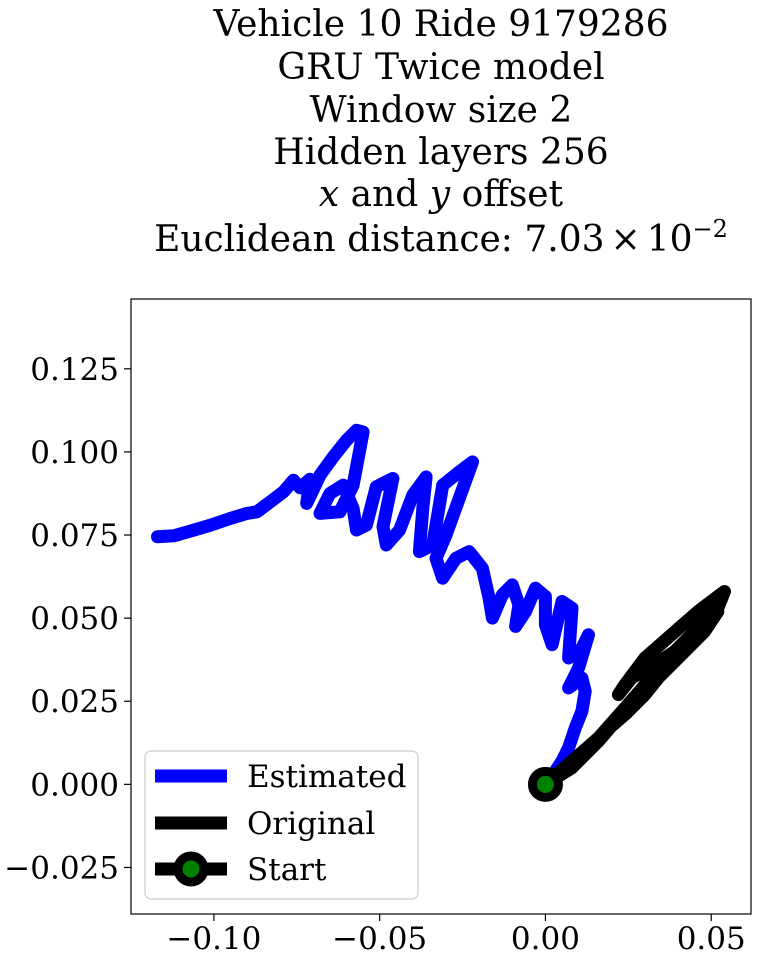 This screenshot has height=962, width=758. Describe the element at coordinates (339, 239) in the screenshot. I see `title-distance-prefix: Euclidean distance:` at that location.